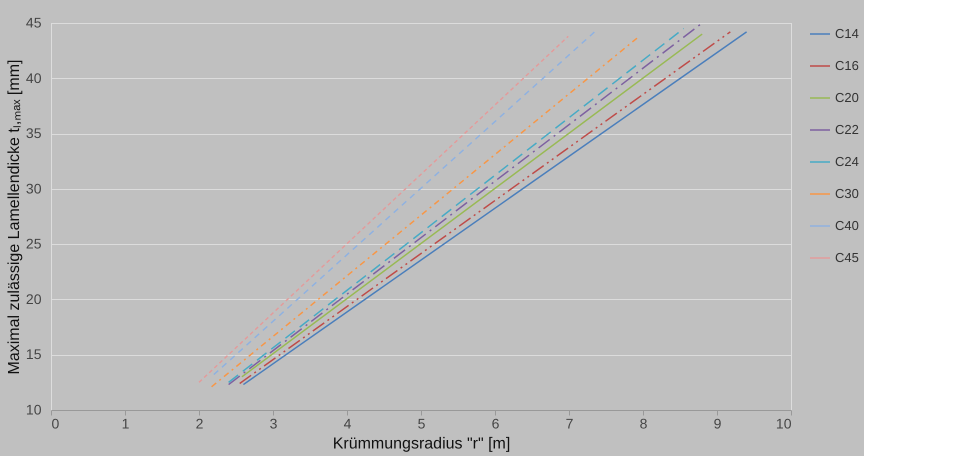 Image resolution: width=953 pixels, height=465 pixels. I want to click on x-tick-label: 5, so click(422, 424).